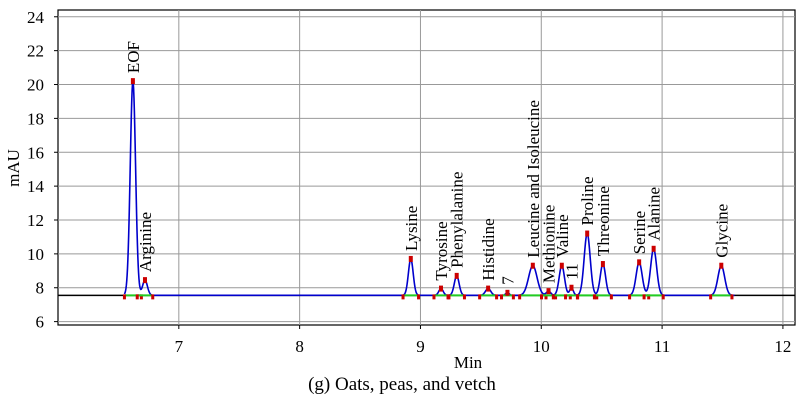  What do you see at coordinates (457, 220) in the screenshot?
I see `peak-label: Phenylalanine` at bounding box center [457, 220].